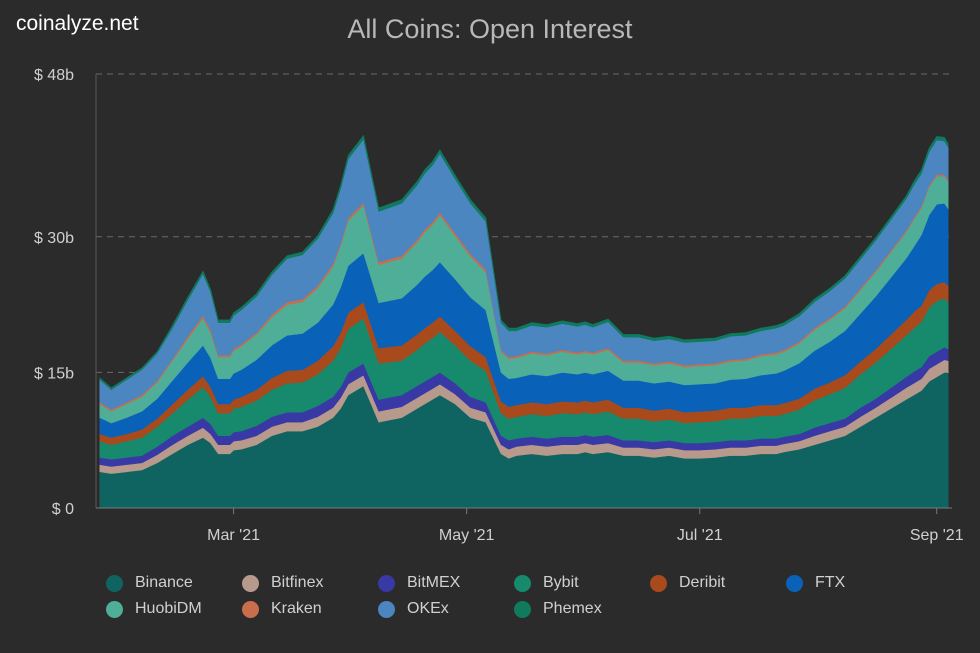 The image size is (980, 653). I want to click on legend-row: Binance Bitfinex BitMEX Bybit Deribit FTX, so click(516, 583).